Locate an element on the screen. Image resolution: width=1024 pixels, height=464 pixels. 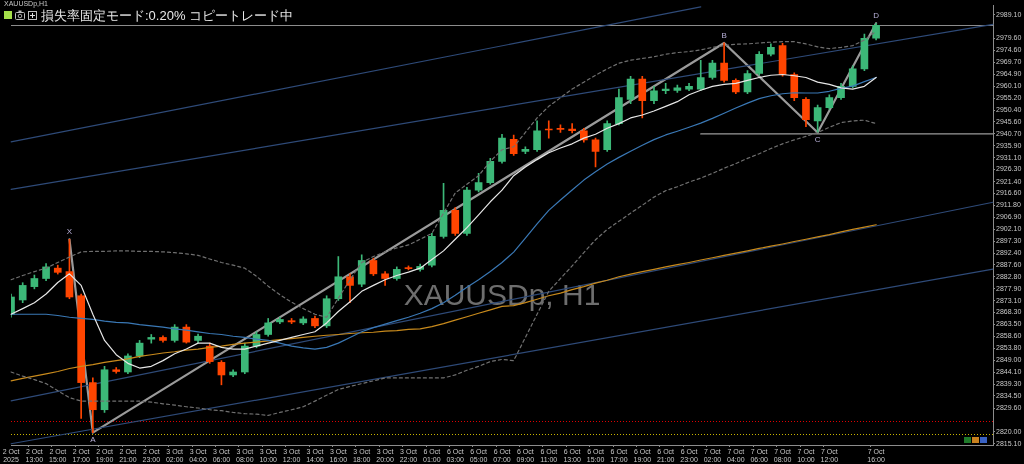
data-label: A is located at coordinates (93, 439).